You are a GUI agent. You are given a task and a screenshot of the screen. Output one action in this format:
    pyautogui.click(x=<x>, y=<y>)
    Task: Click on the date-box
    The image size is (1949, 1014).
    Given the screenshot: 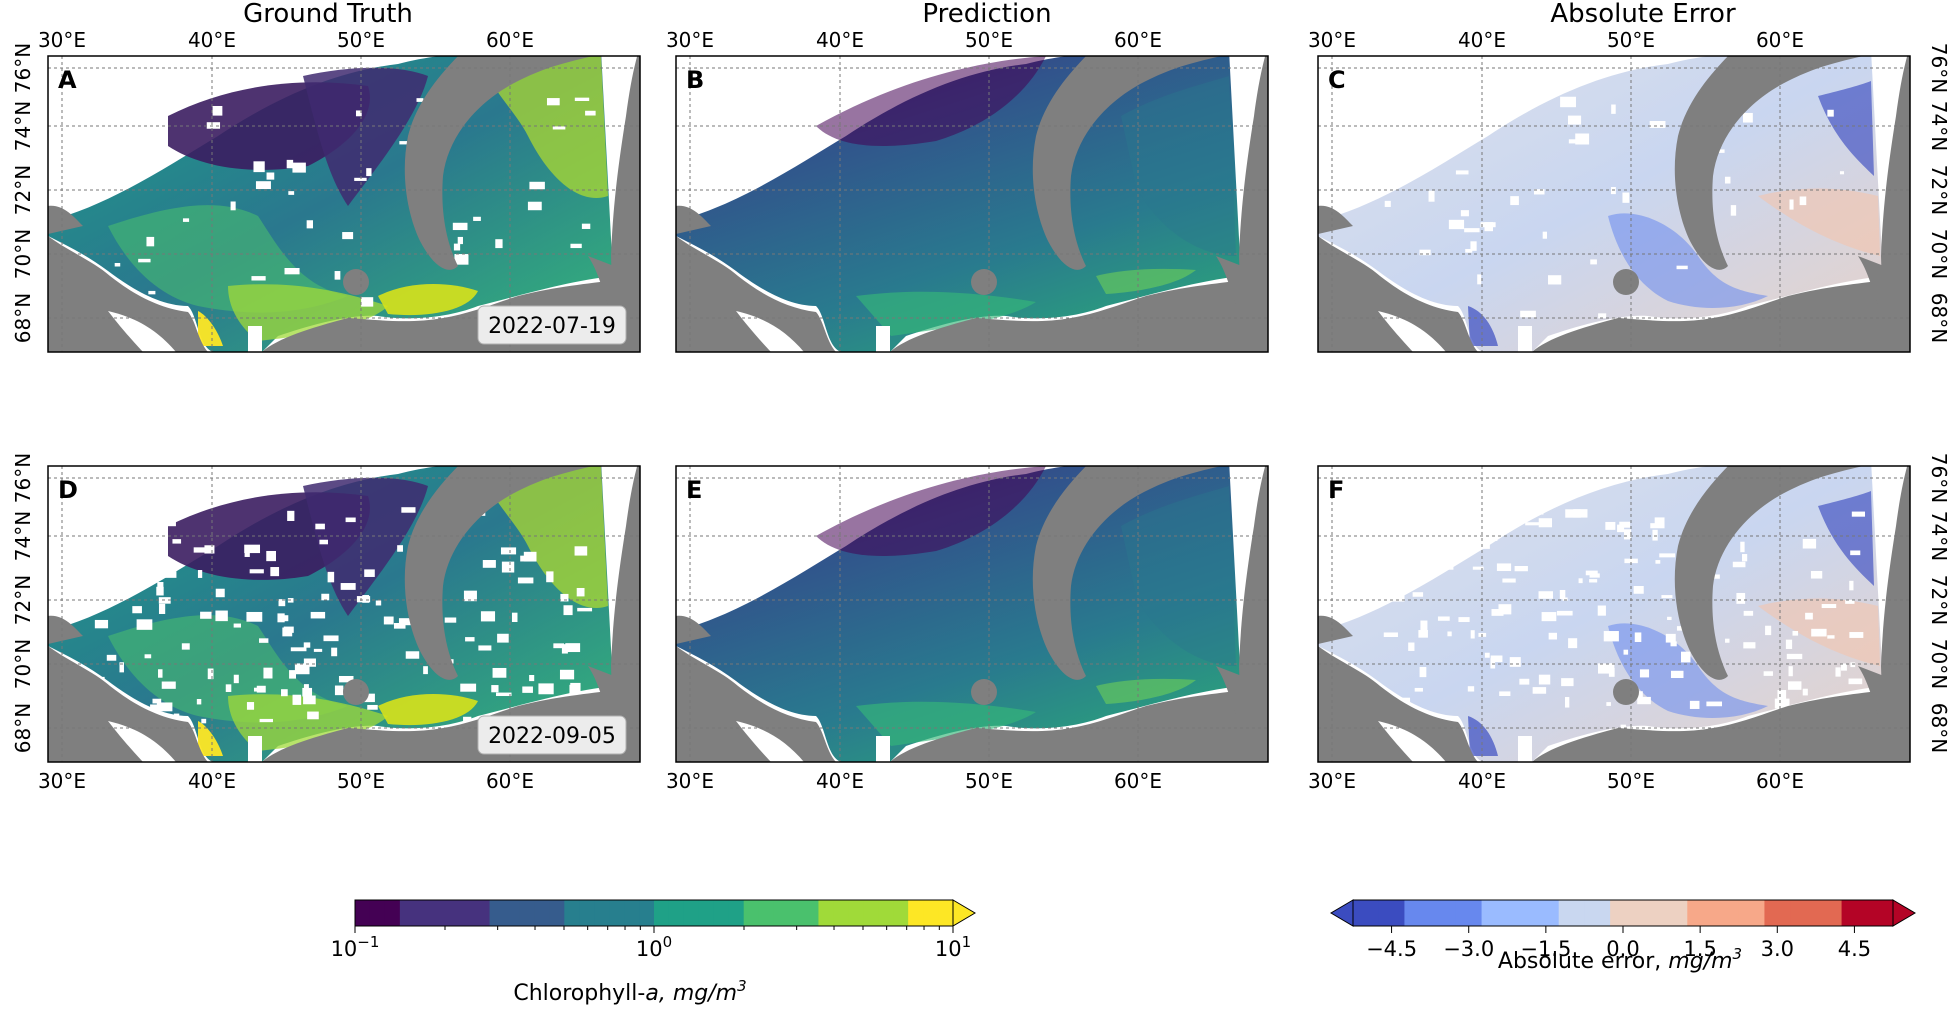 What is the action you would take?
    pyautogui.click(x=552, y=735)
    